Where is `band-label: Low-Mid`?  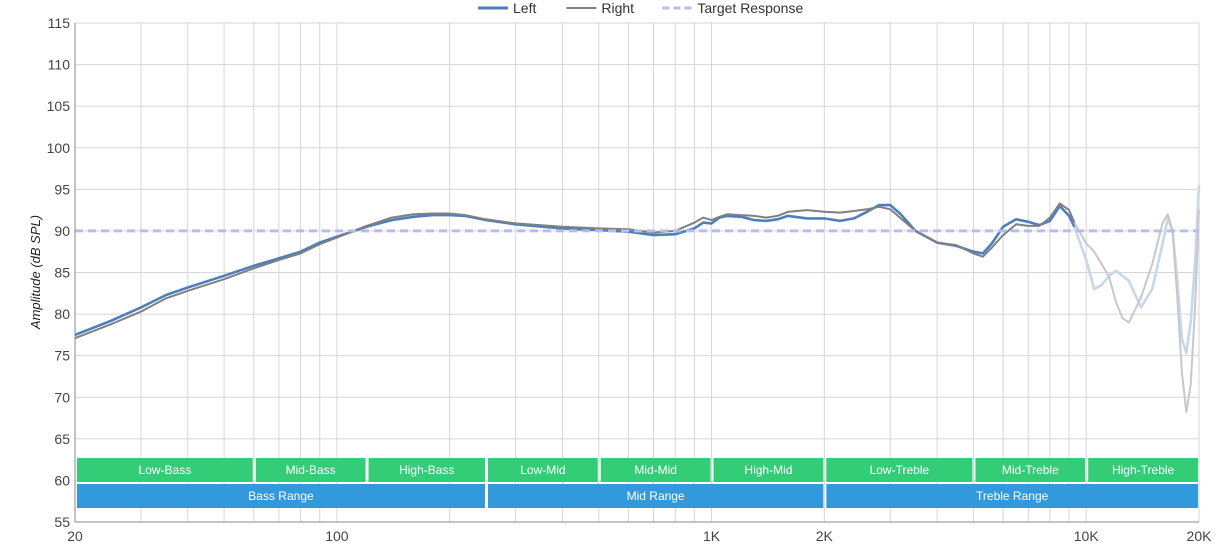 band-label: Low-Mid is located at coordinates (542, 470).